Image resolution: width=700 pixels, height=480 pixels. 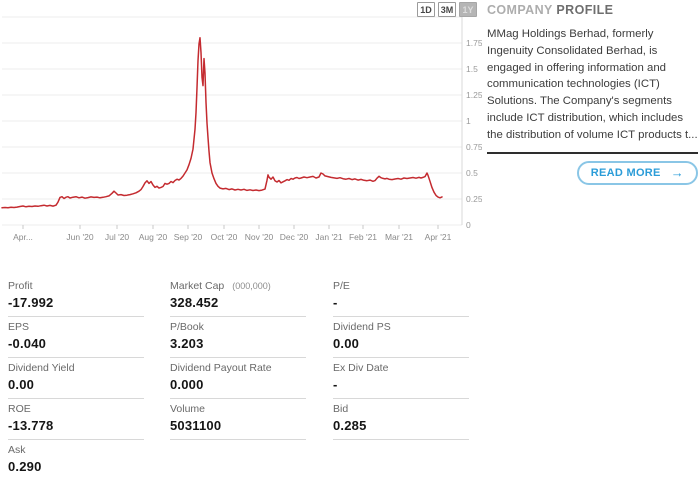 What do you see at coordinates (413, 380) in the screenshot?
I see `metric-ex-div-date: Ex Div Date -` at bounding box center [413, 380].